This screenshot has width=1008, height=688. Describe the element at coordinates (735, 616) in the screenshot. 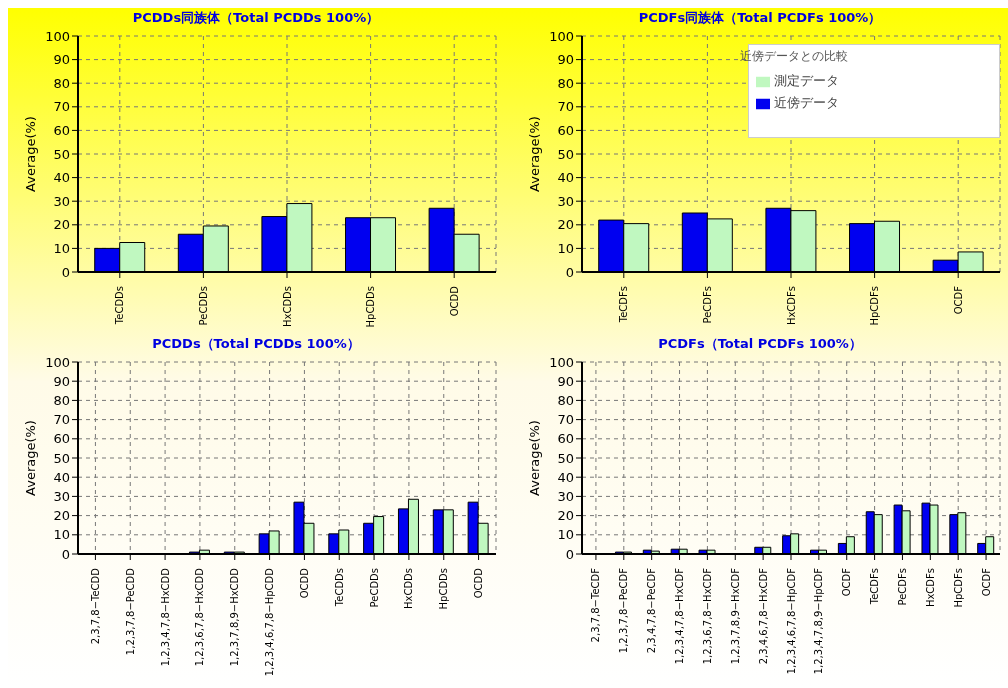

I see `x-tick-label: 1,2,3,7,8,9−HxCDF` at that location.